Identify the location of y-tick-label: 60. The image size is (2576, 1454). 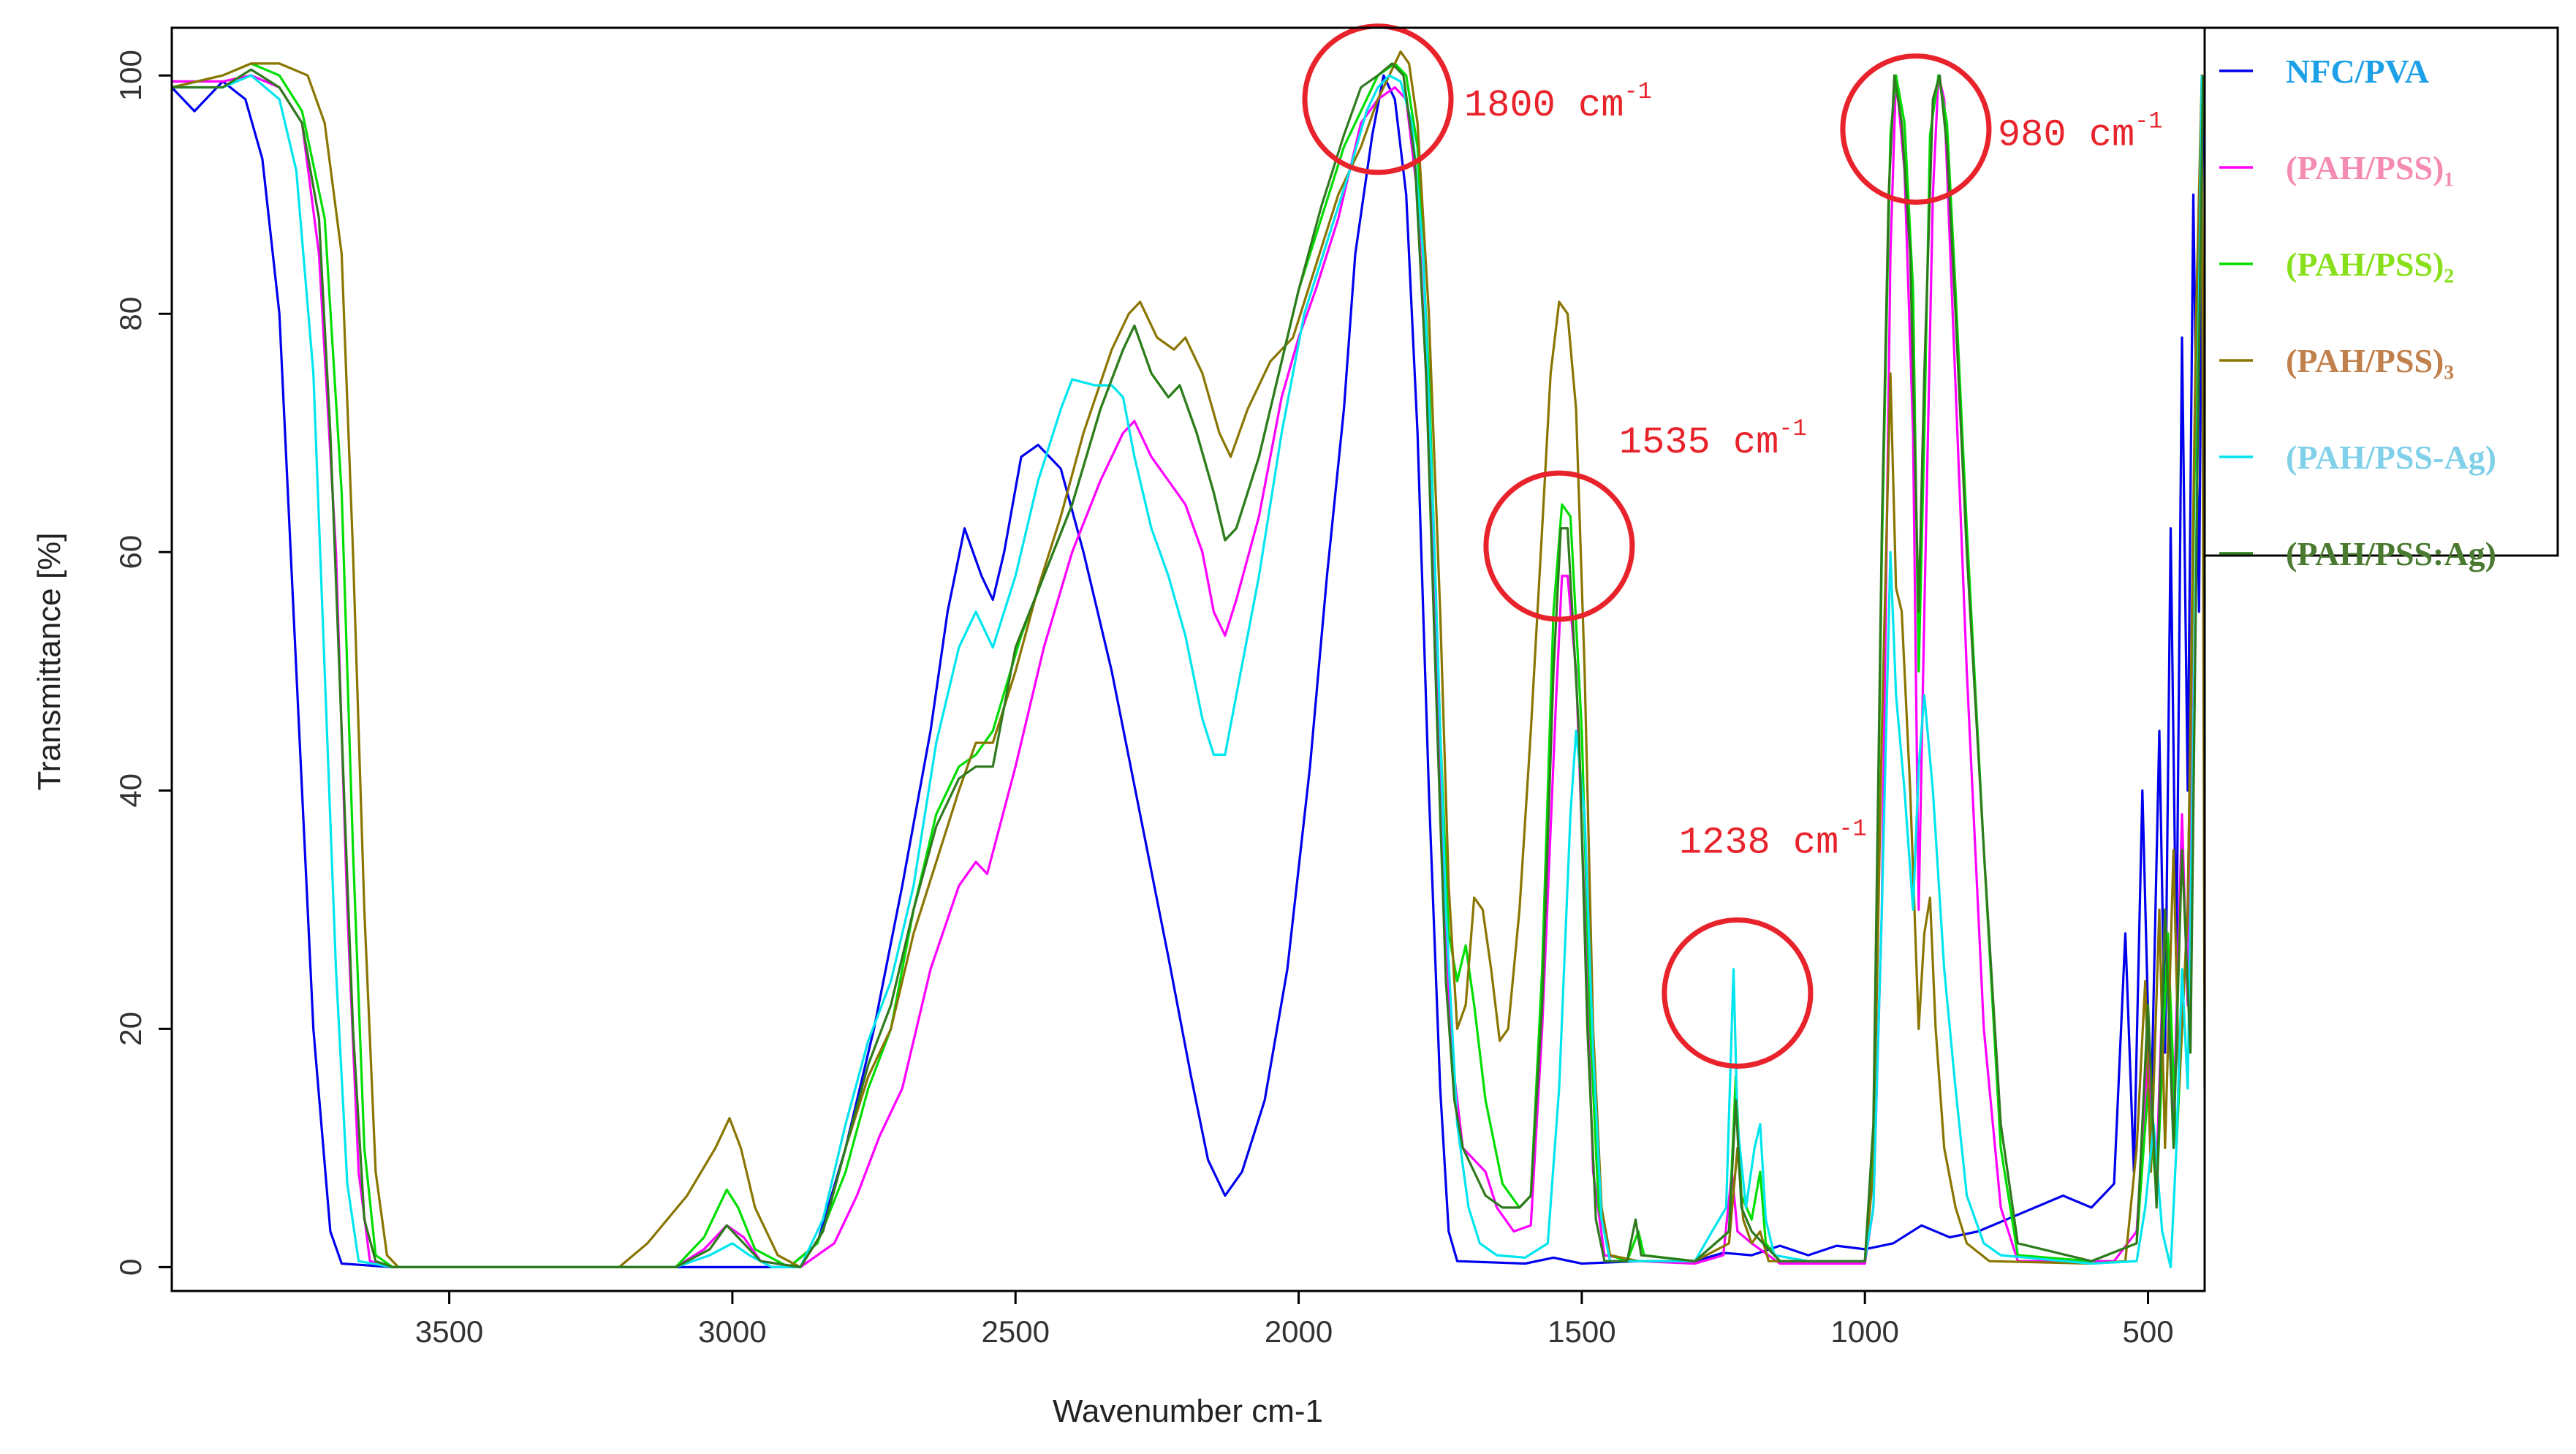
(130, 552).